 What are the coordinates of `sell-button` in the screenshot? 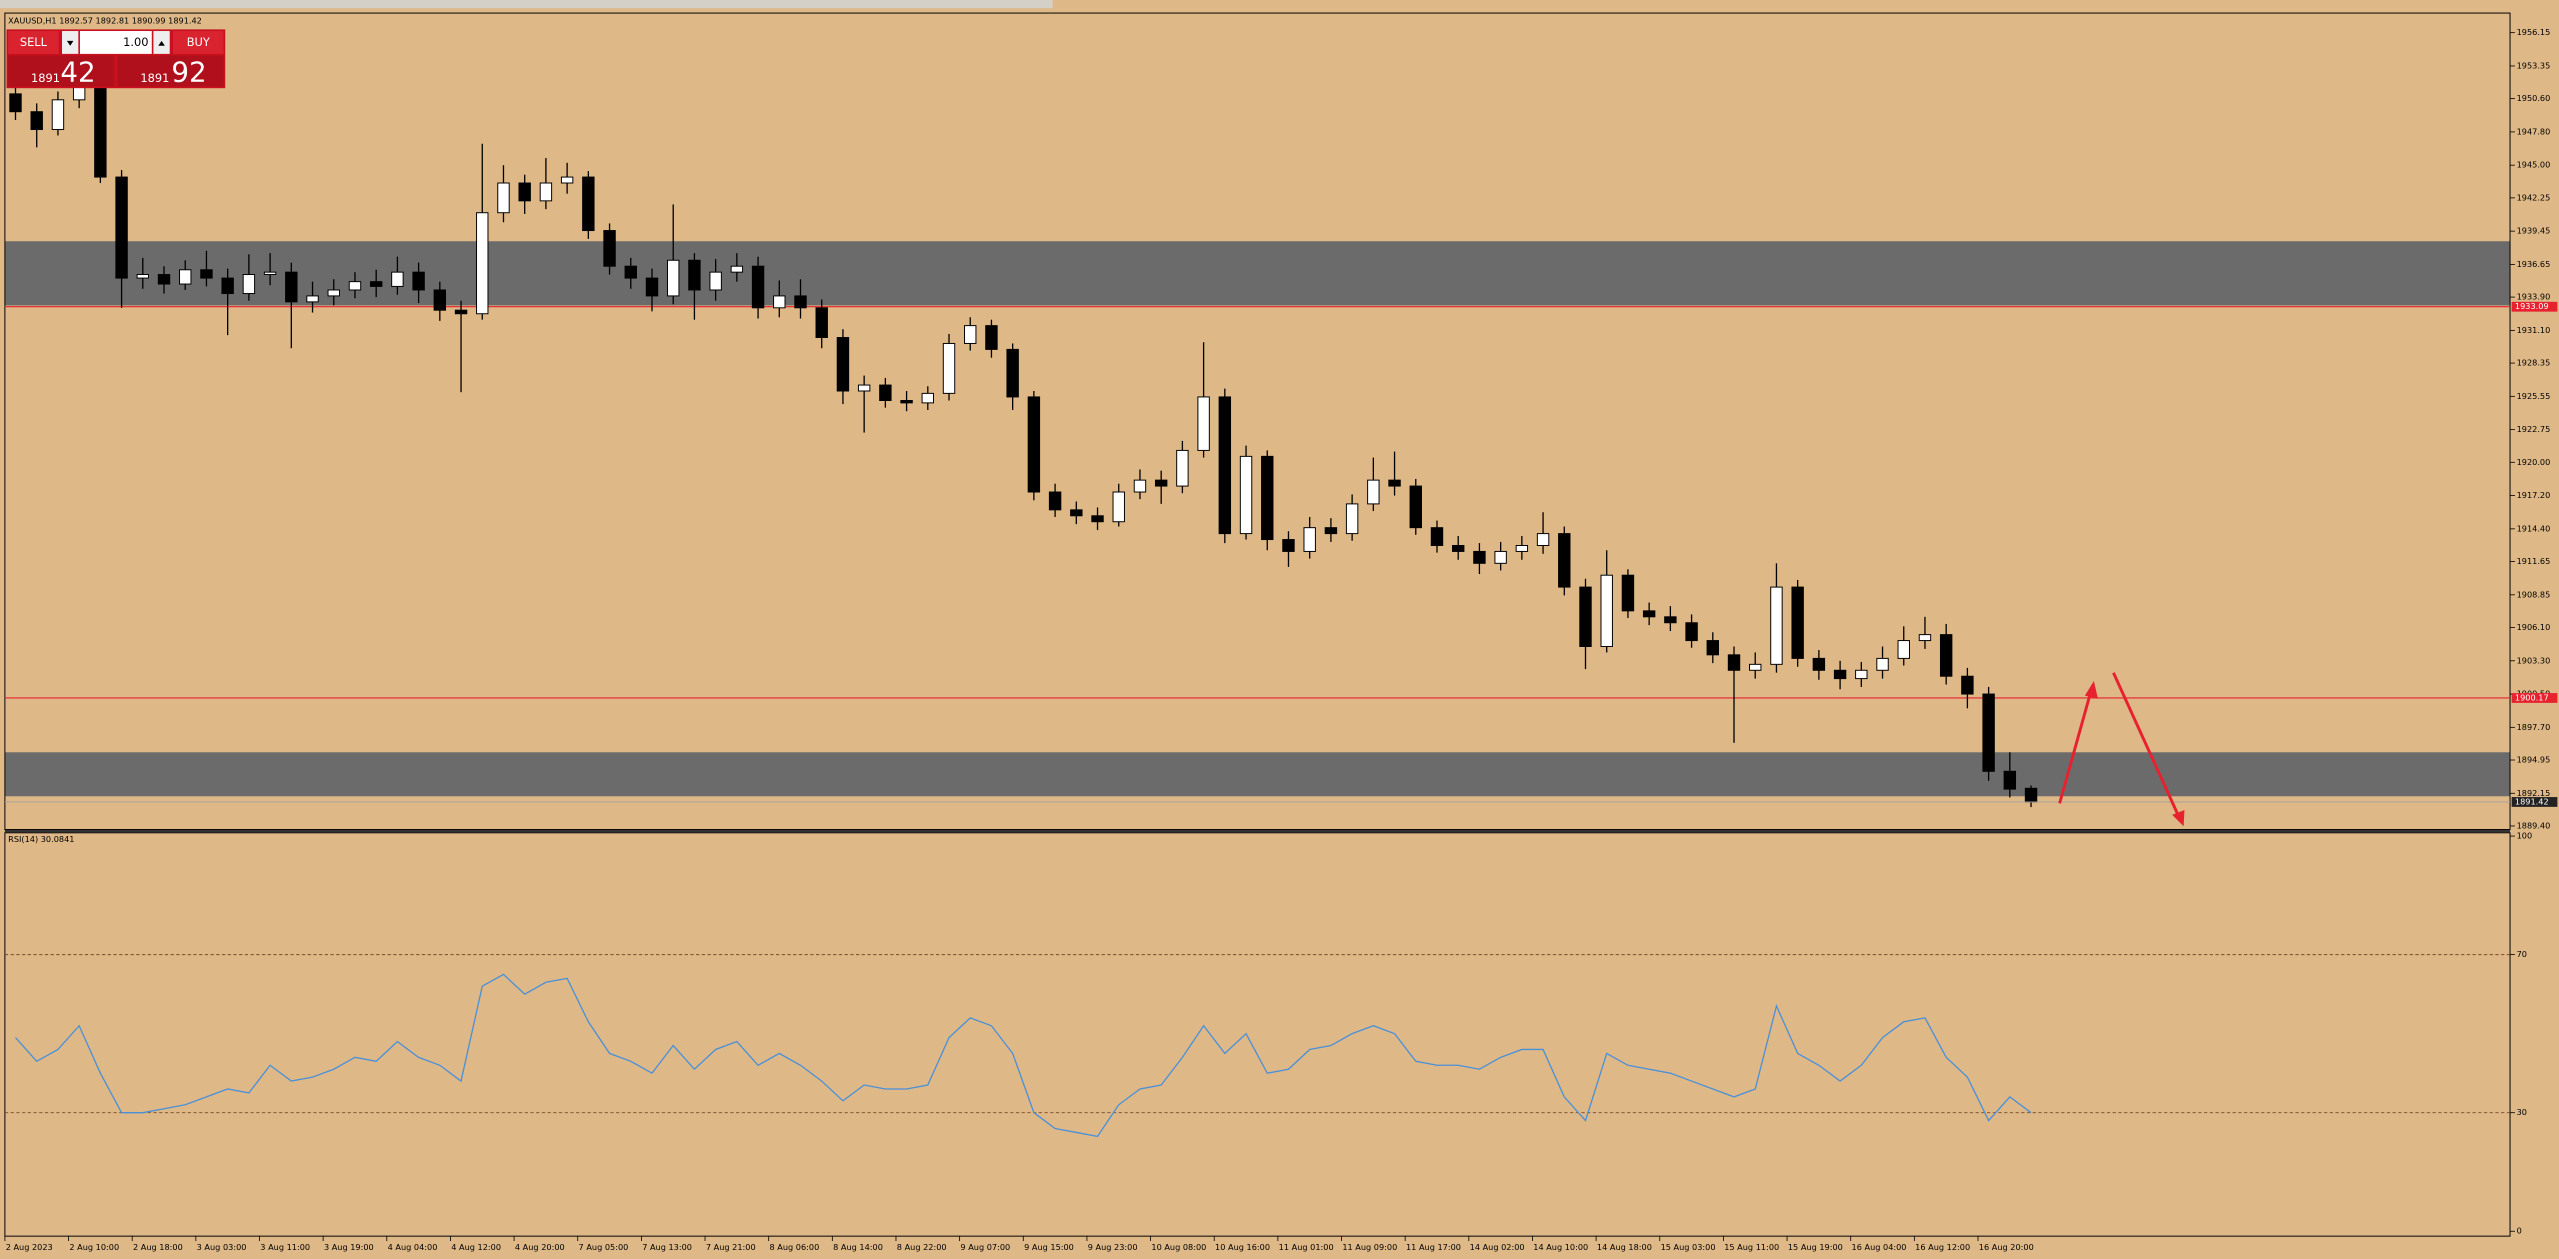 It's located at (33, 42).